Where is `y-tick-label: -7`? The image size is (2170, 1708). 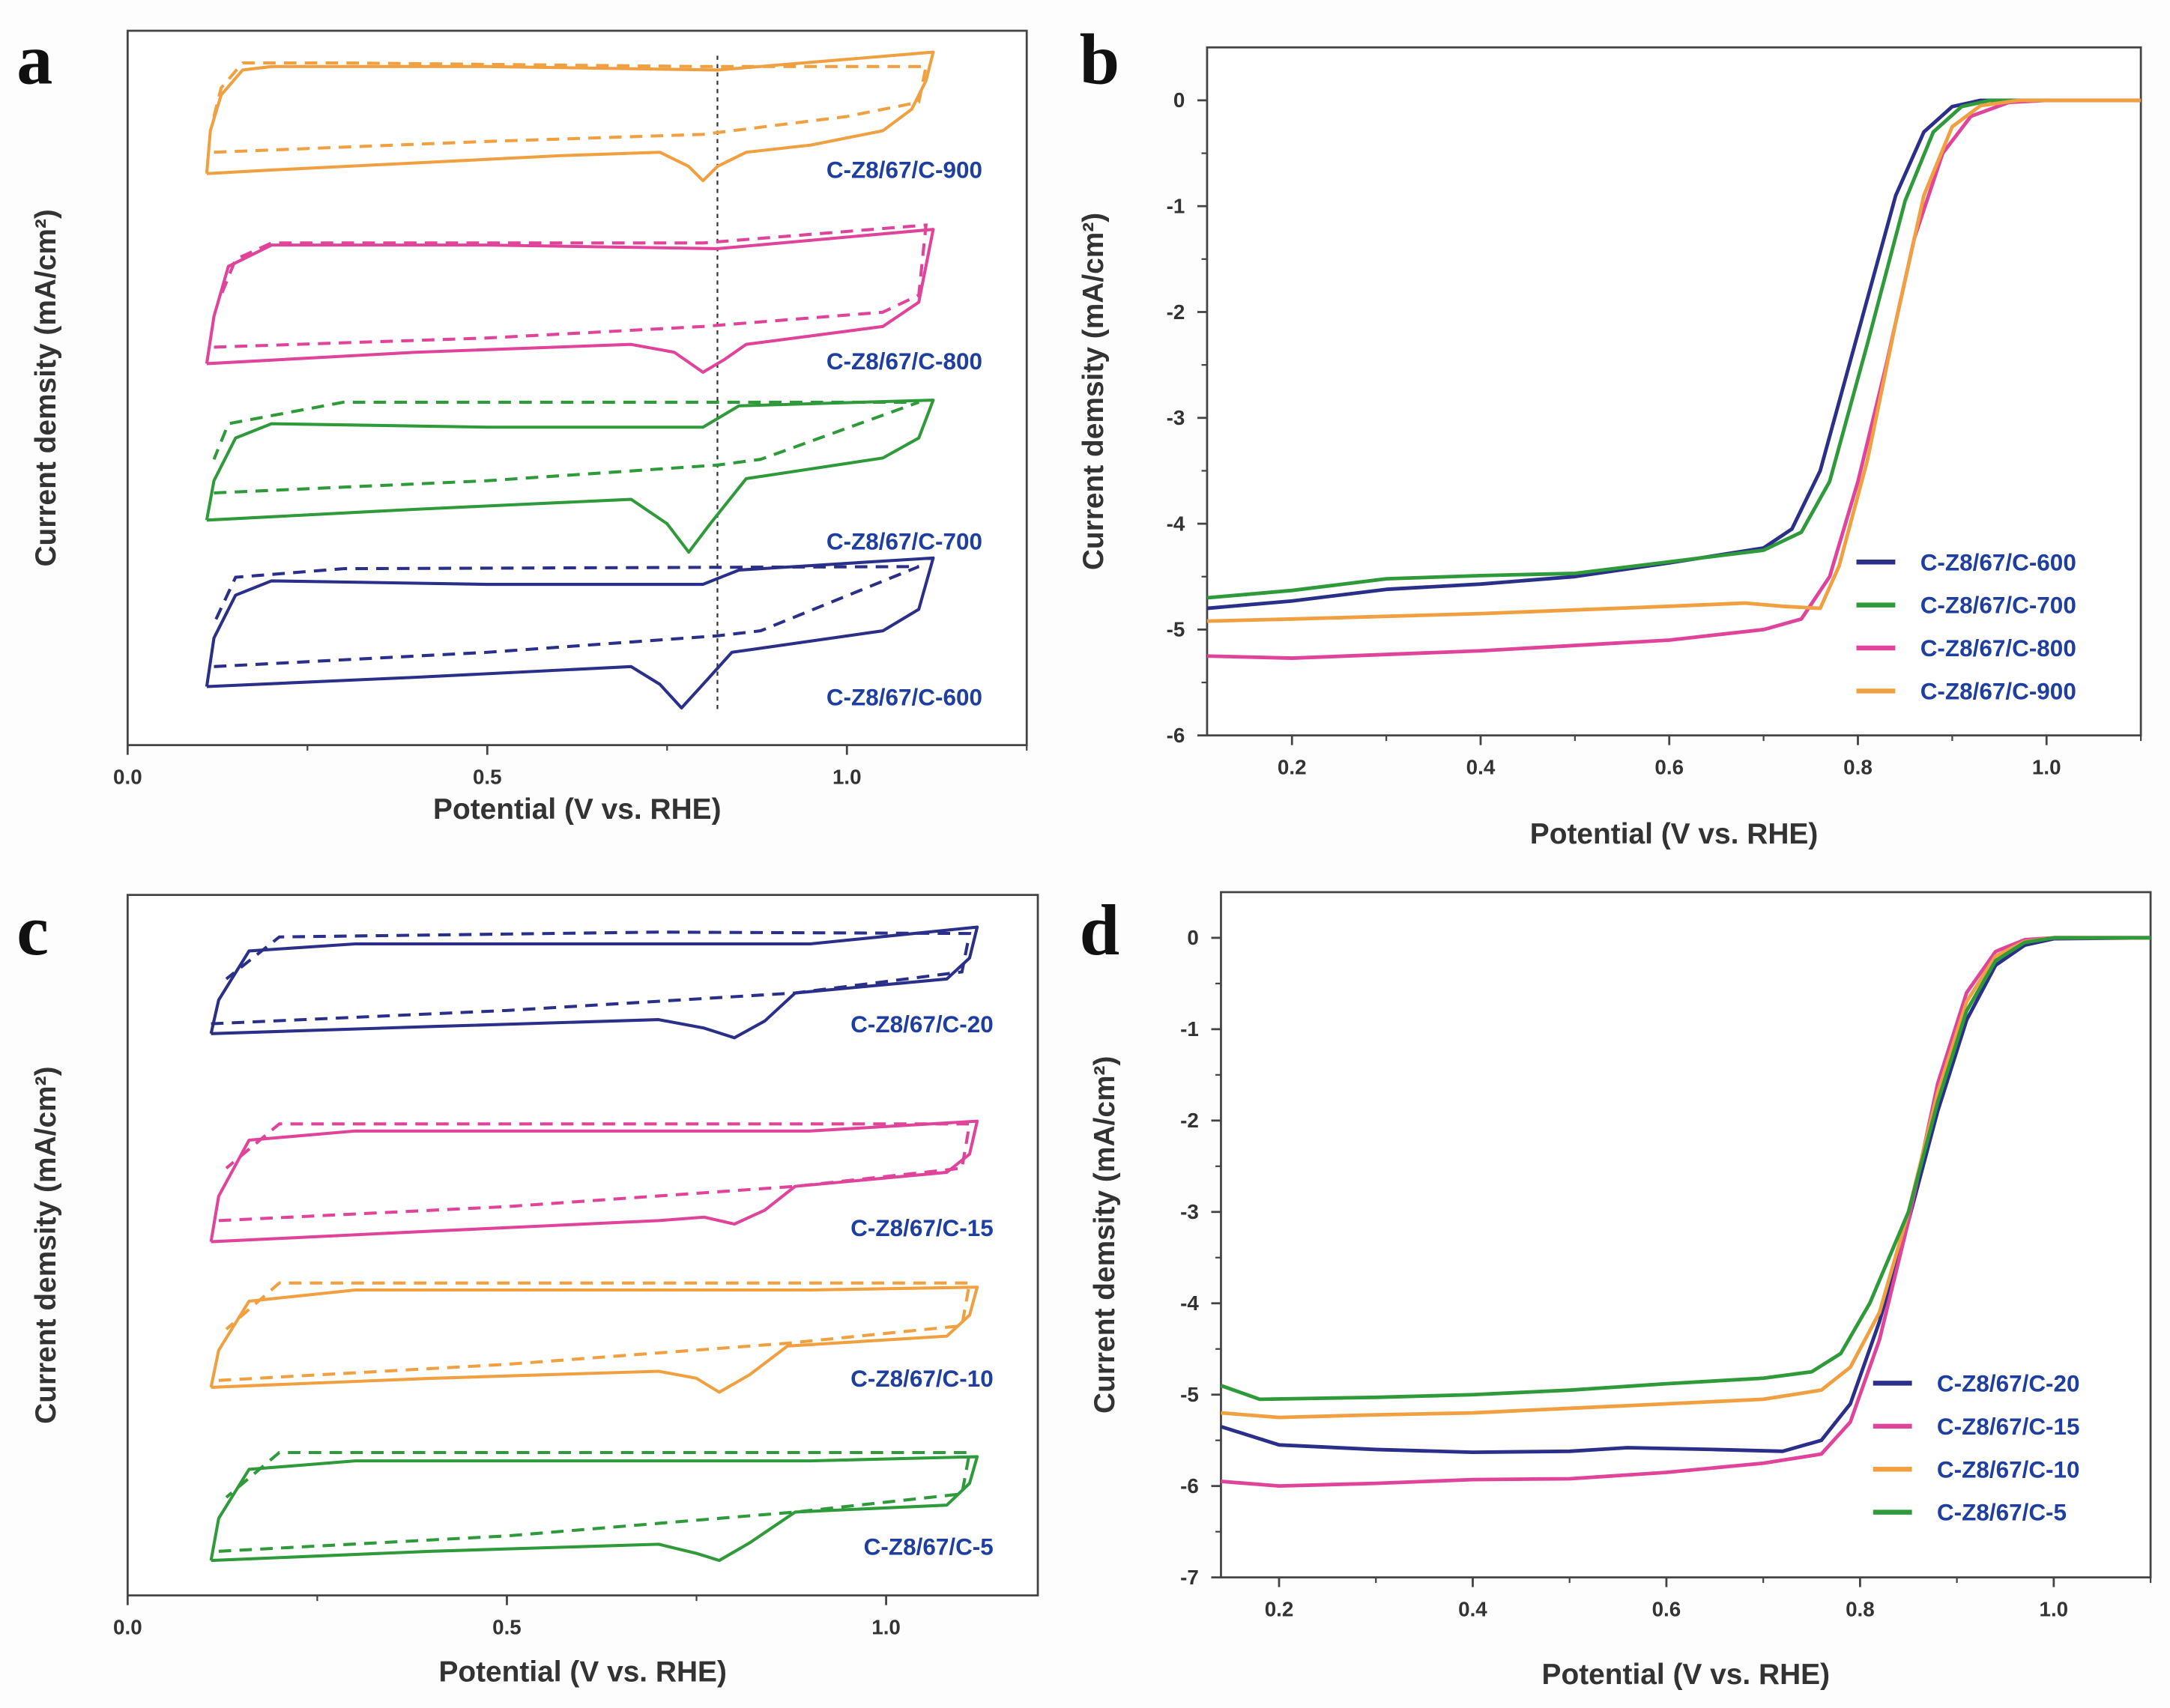 y-tick-label: -7 is located at coordinates (1189, 1577).